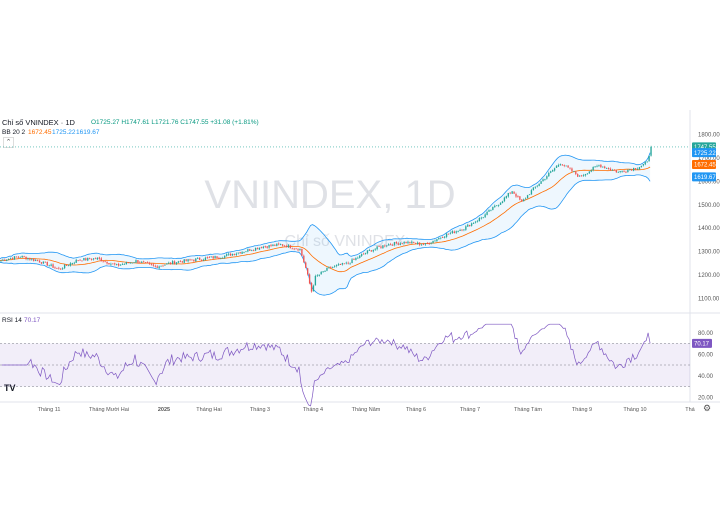 The image size is (720, 530). Describe the element at coordinates (10, 388) in the screenshot. I see `tradingview-logo-icon: TV` at that location.